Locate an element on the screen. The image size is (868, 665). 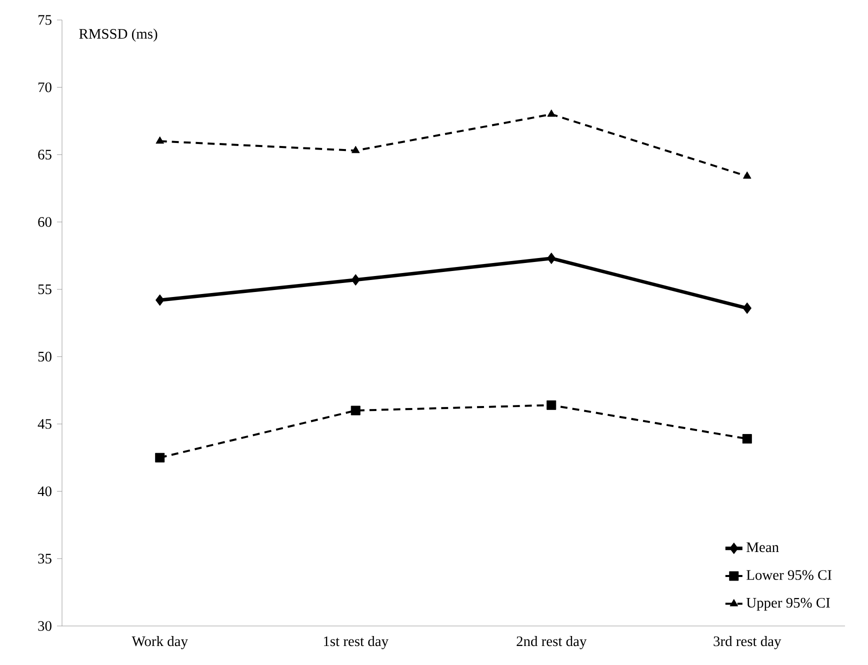
y-tick-label: 70 is located at coordinates (45, 87).